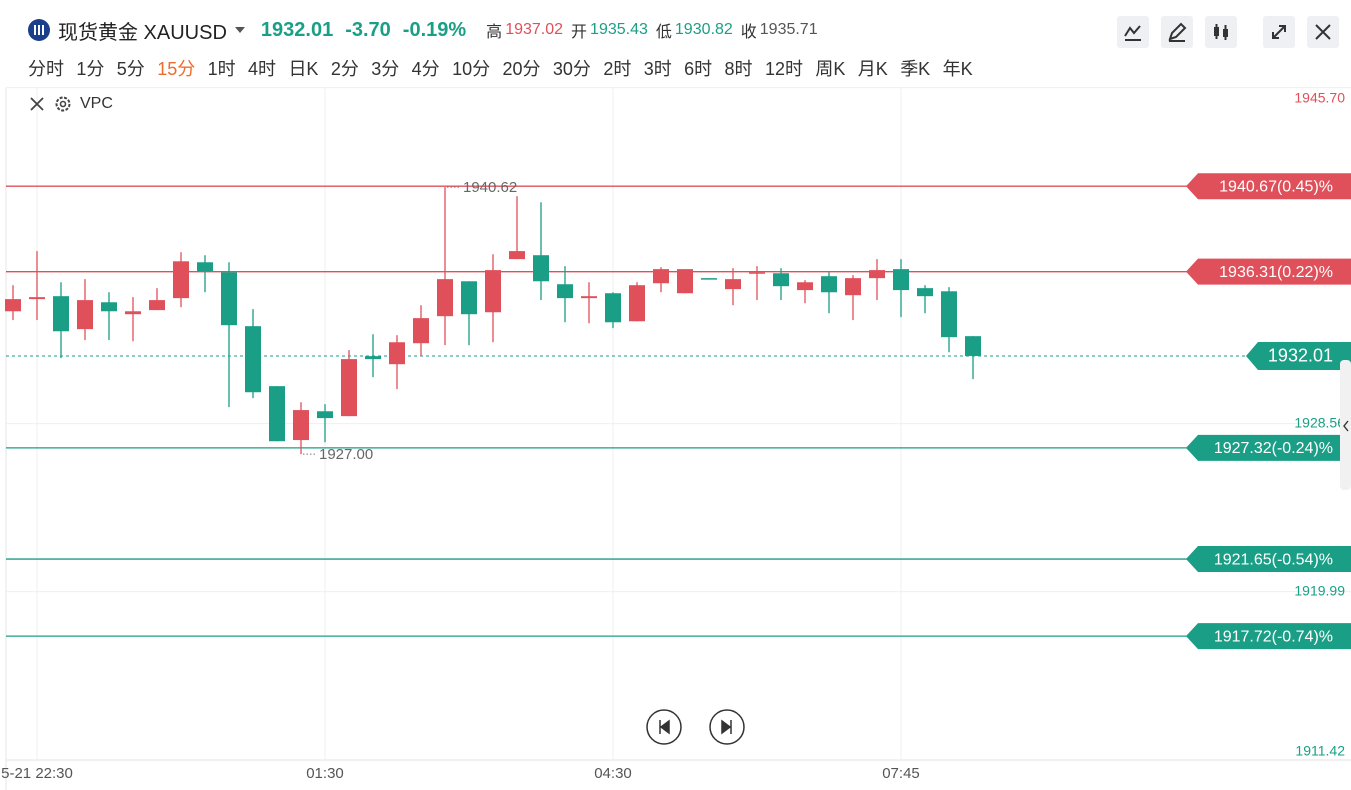  I want to click on timeframe: 日K, so click(303, 69).